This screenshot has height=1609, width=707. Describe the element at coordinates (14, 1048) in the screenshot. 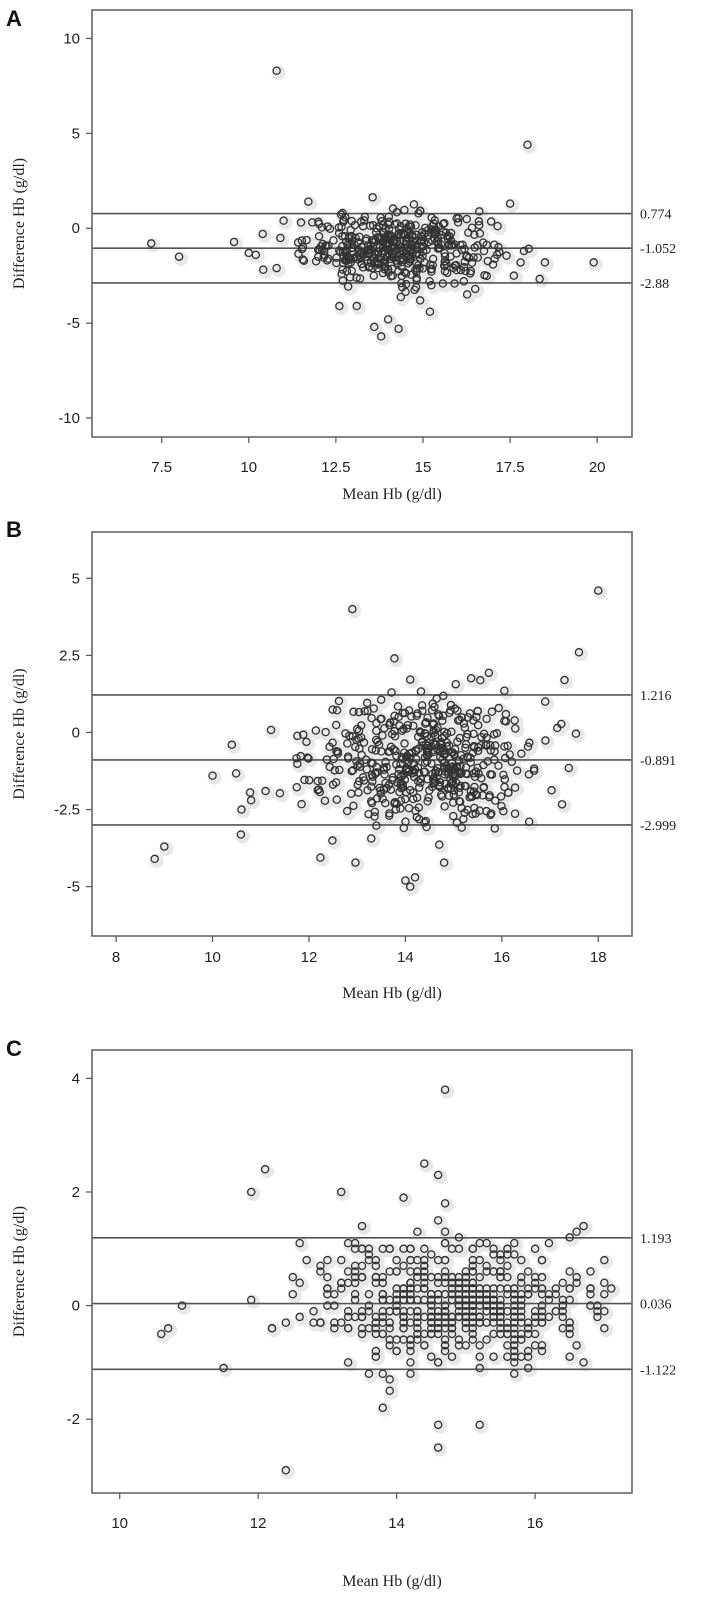

I see `panel-c-letter: C` at that location.